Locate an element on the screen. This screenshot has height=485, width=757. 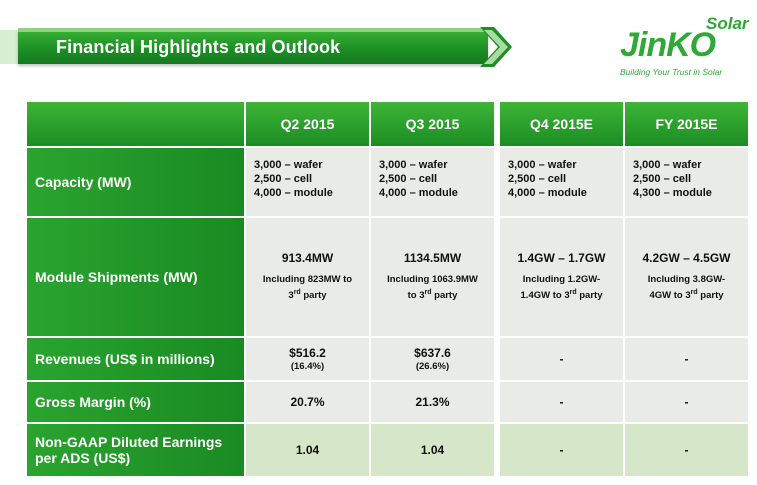
table-cell: $516.2 (16.4%) is located at coordinates (307, 359).